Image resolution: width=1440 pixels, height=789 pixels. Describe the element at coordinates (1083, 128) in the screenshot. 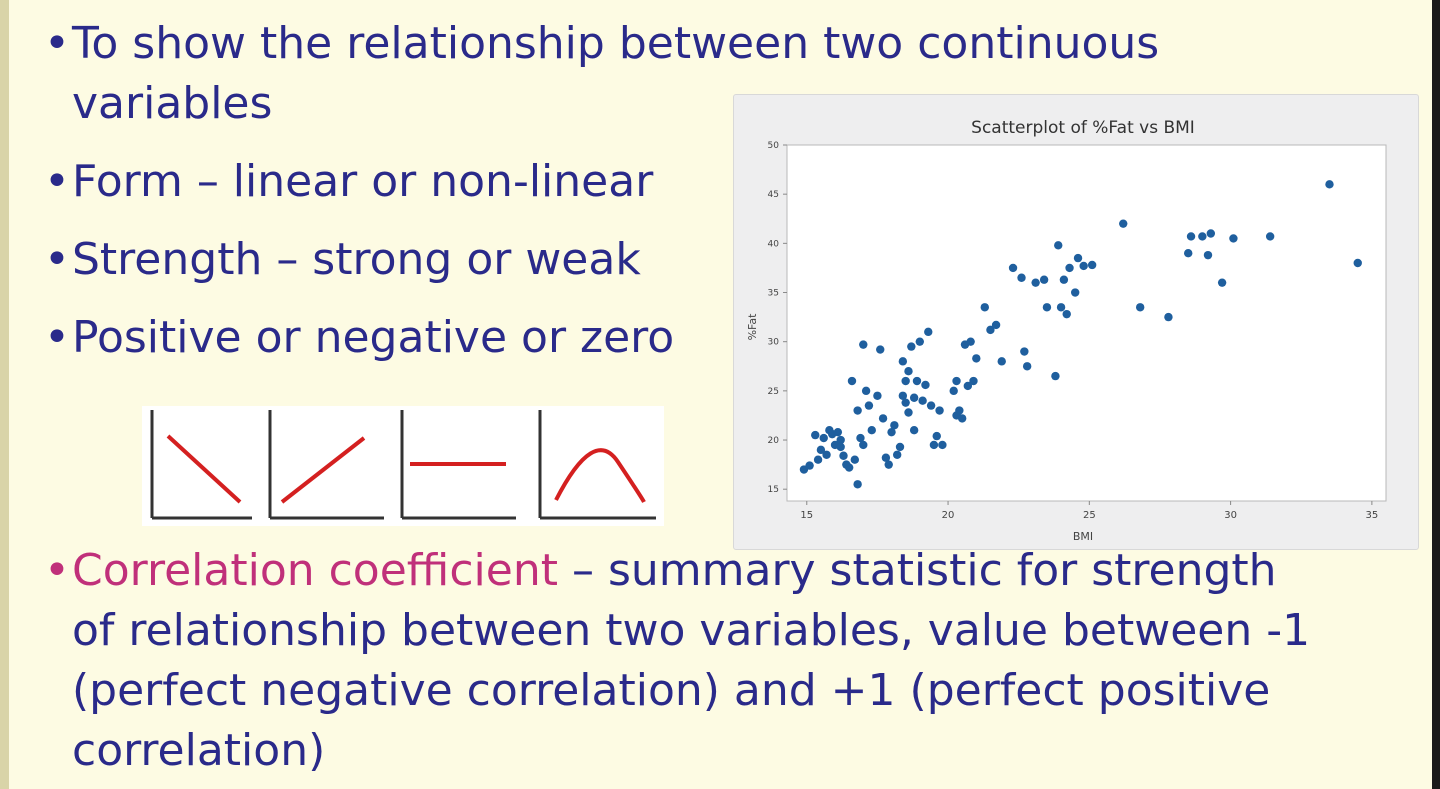

I see `chart-title: Scatterplot of %Fat vs BMI` at that location.